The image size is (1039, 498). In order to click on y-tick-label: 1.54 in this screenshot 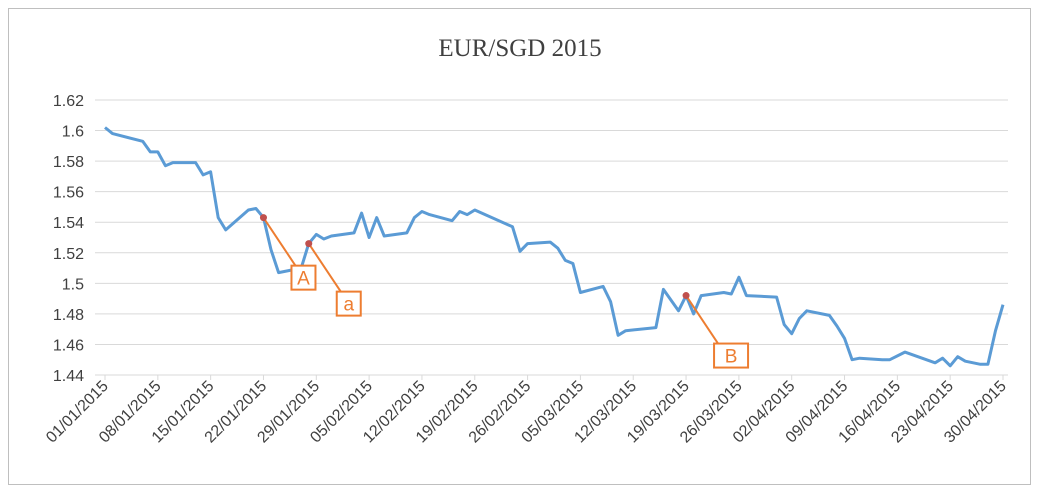, I will do `click(68, 223)`.